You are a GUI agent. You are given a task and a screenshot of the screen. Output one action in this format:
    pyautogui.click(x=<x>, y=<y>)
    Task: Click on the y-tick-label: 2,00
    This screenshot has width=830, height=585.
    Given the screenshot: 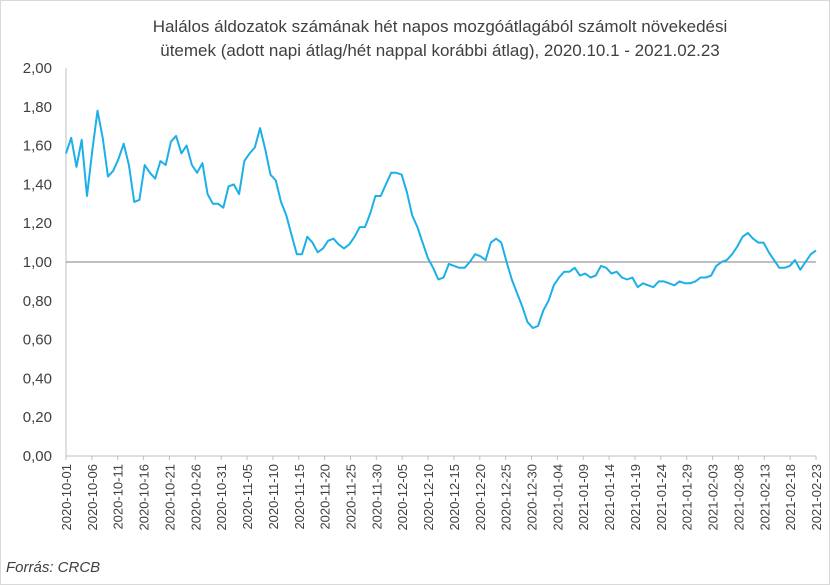 What is the action you would take?
    pyautogui.click(x=37, y=68)
    